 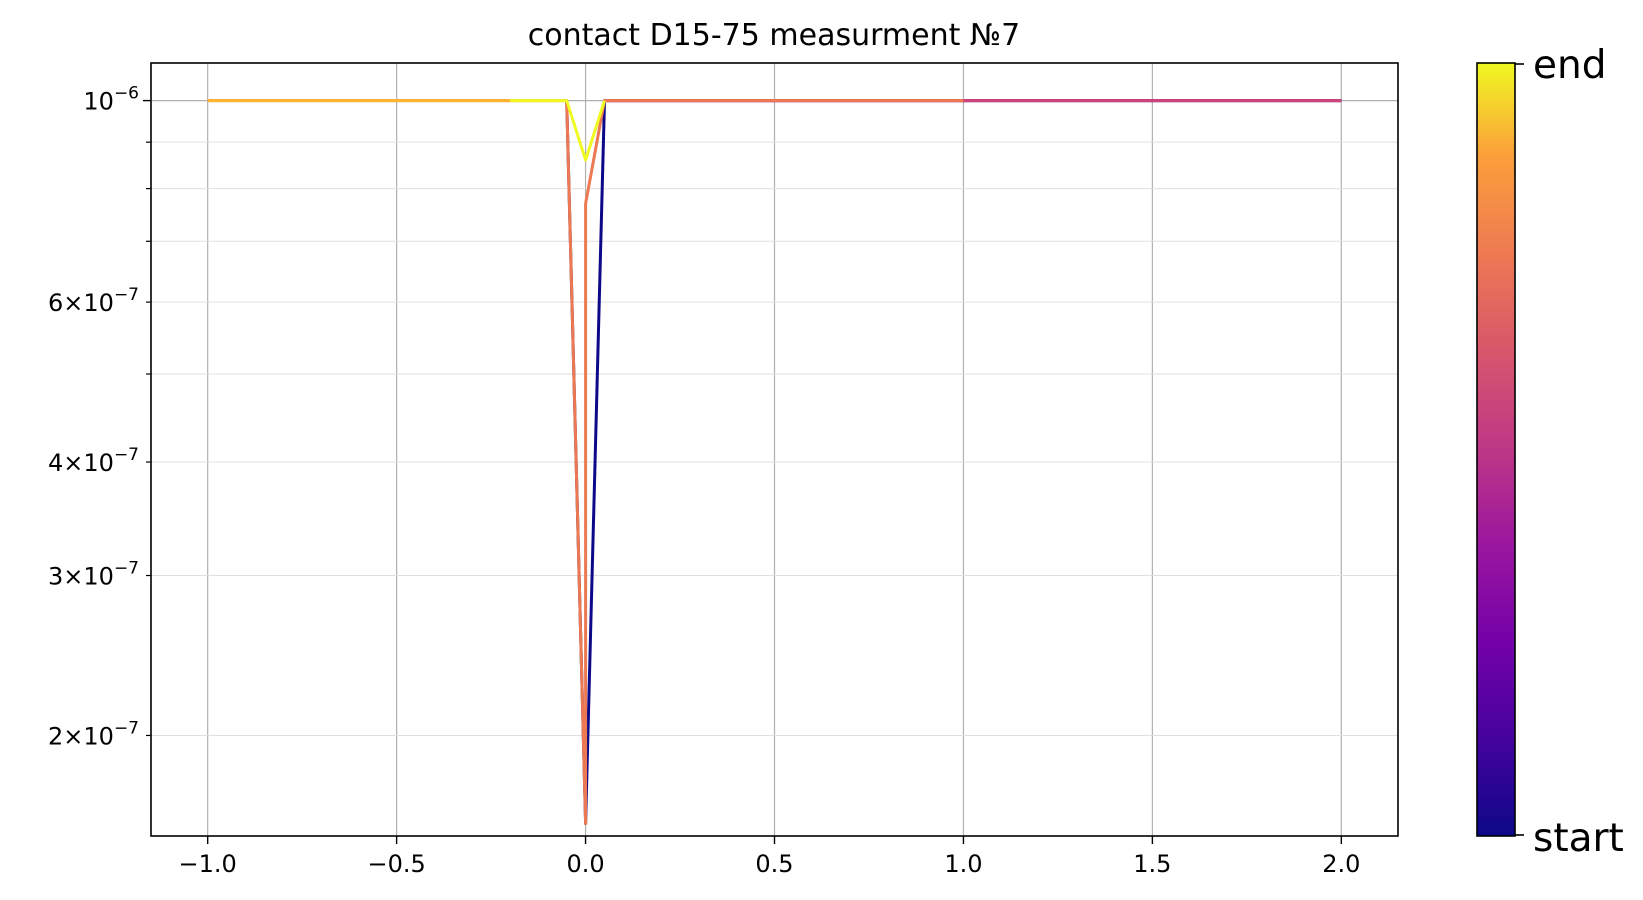 I want to click on x-tick-label: 0.5, so click(x=774, y=864).